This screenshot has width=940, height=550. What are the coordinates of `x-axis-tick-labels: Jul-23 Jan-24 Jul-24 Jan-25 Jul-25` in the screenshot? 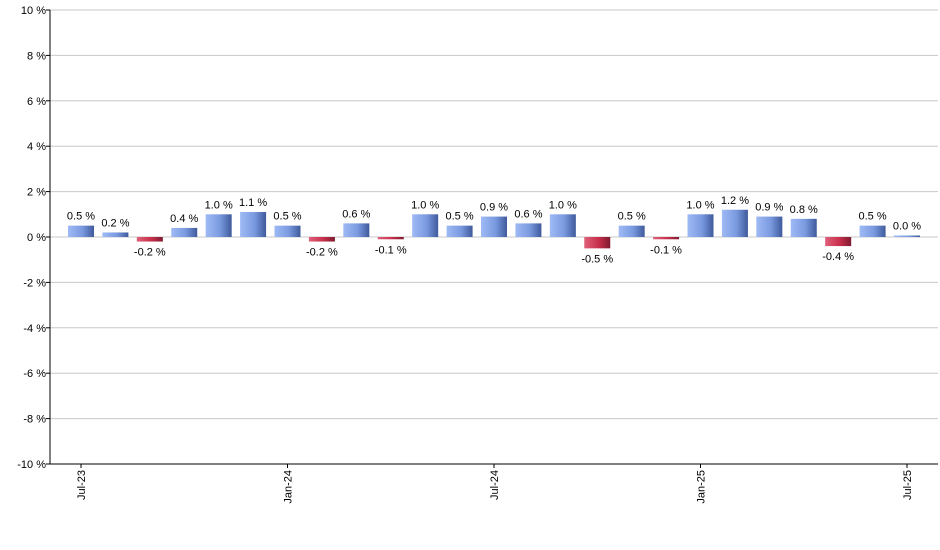 It's located at (495, 484).